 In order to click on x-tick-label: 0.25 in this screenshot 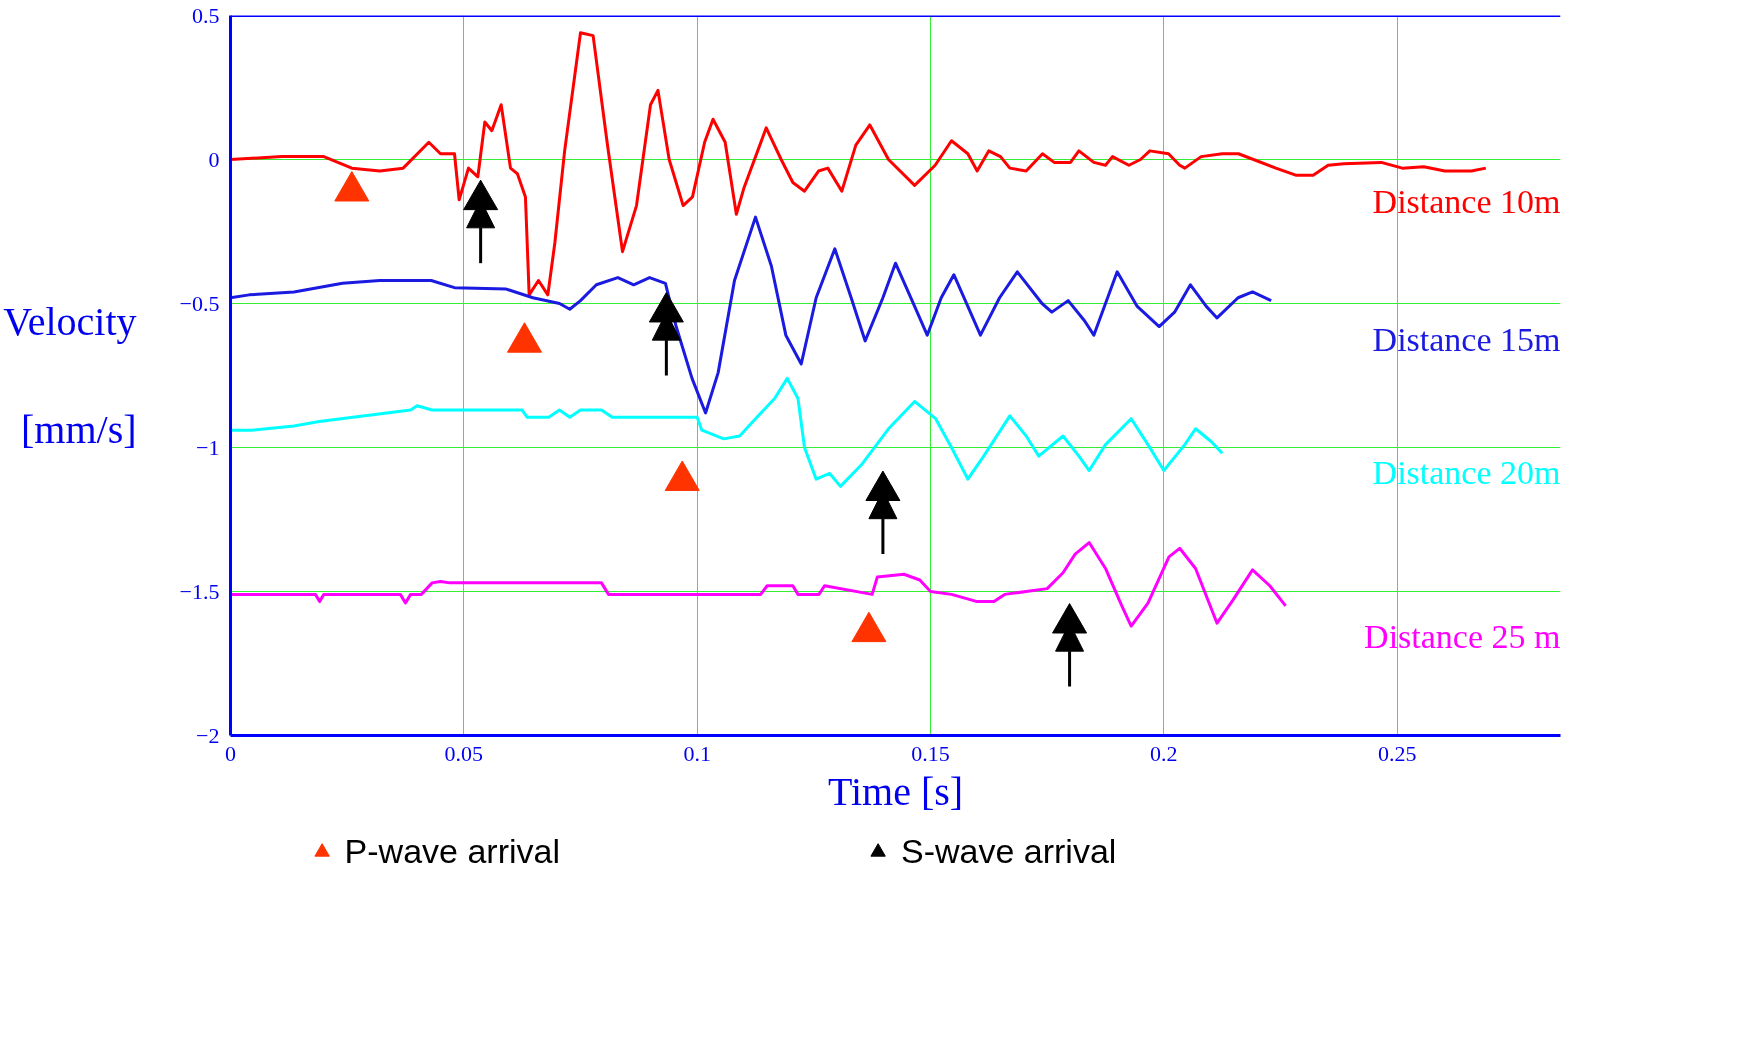, I will do `click(1397, 753)`.